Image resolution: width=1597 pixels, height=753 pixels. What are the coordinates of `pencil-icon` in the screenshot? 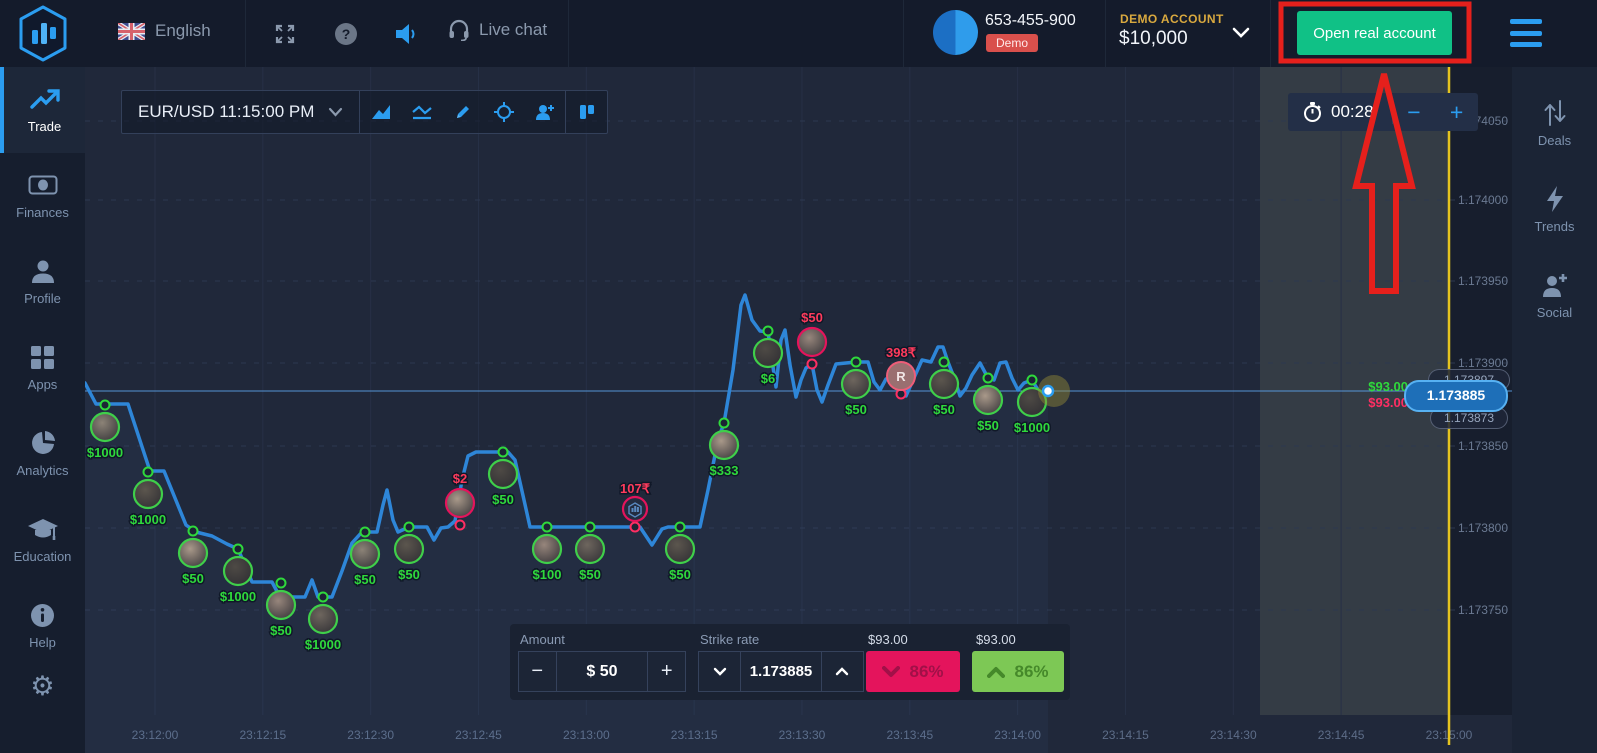 It's located at (462, 112).